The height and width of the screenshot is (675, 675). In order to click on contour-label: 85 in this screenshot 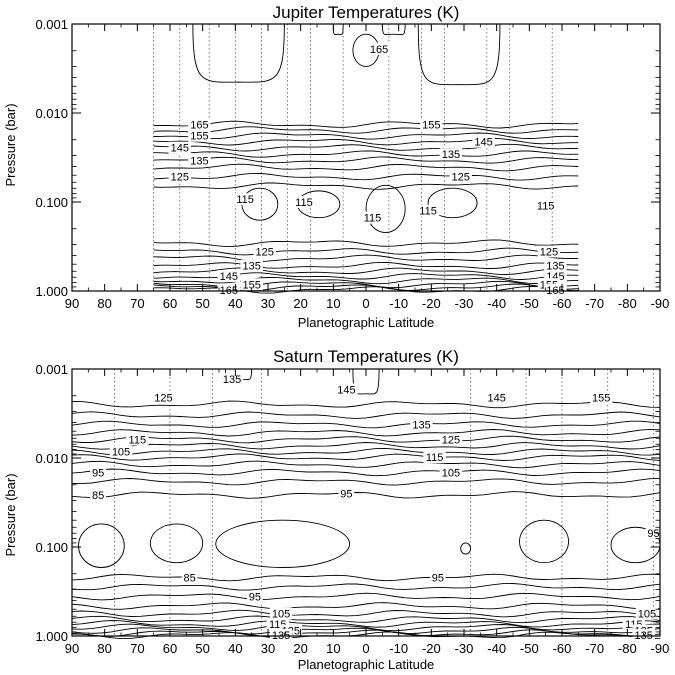, I will do `click(189, 578)`.